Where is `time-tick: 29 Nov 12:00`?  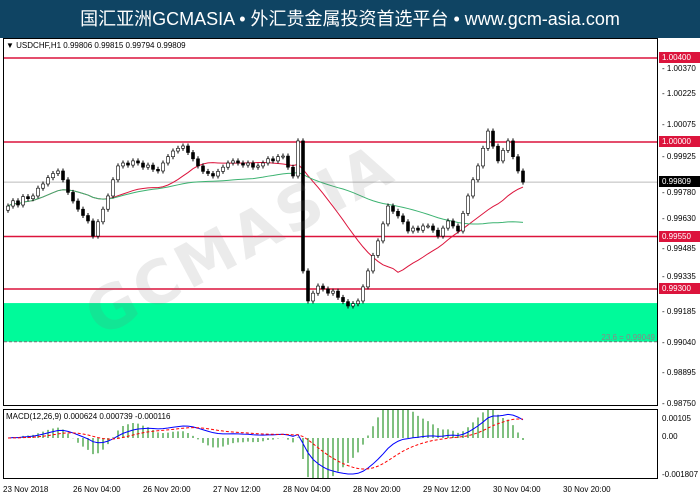
time-tick: 29 Nov 12:00 is located at coordinates (447, 489).